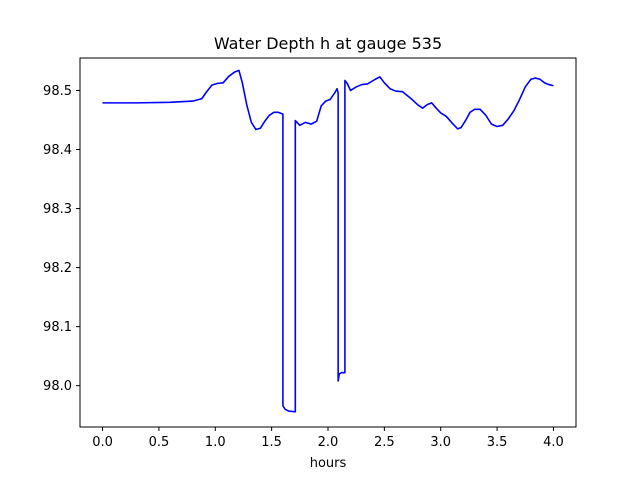 Image resolution: width=640 pixels, height=480 pixels. I want to click on x-tick-label: 1.0, so click(215, 442).